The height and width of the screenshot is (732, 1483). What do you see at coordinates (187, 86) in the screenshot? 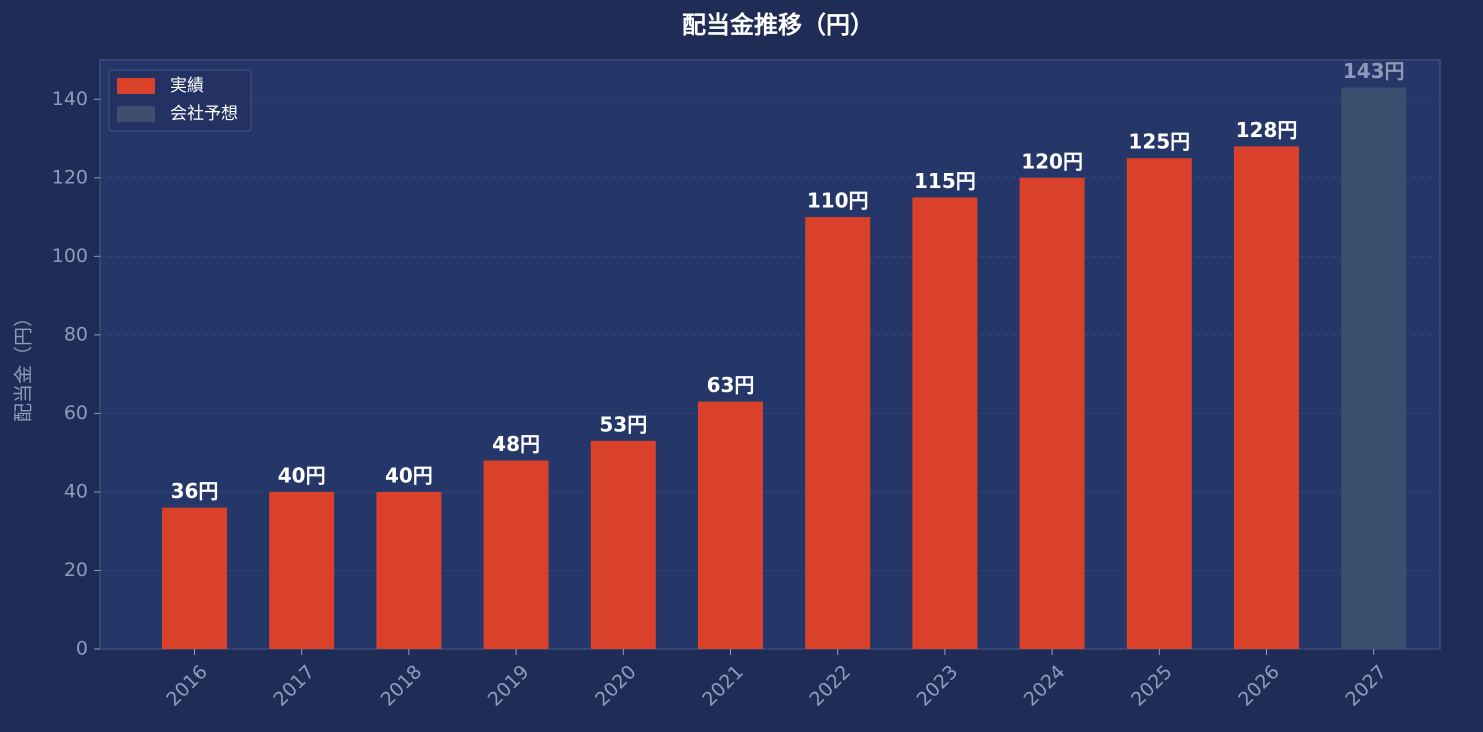
I see `legend-label: 実績` at bounding box center [187, 86].